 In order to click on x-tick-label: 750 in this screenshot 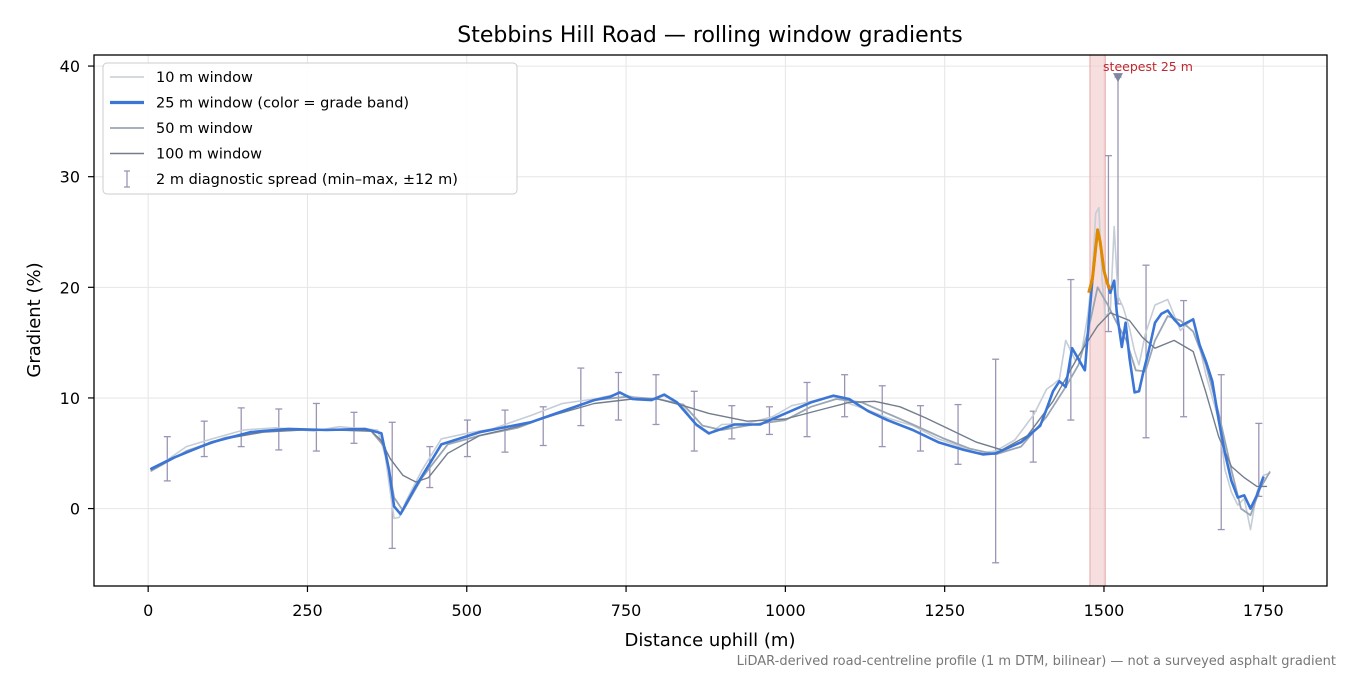, I will do `click(626, 610)`.